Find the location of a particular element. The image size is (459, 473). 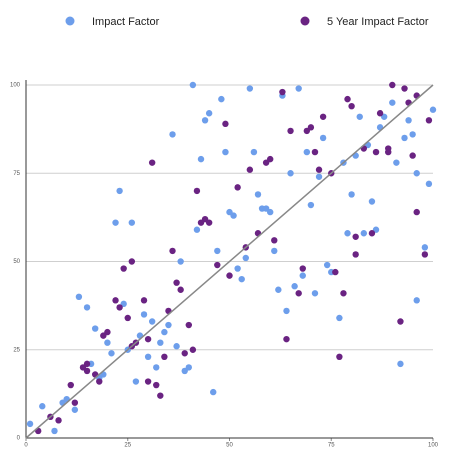

y-tick-label: 75 is located at coordinates (16, 174).